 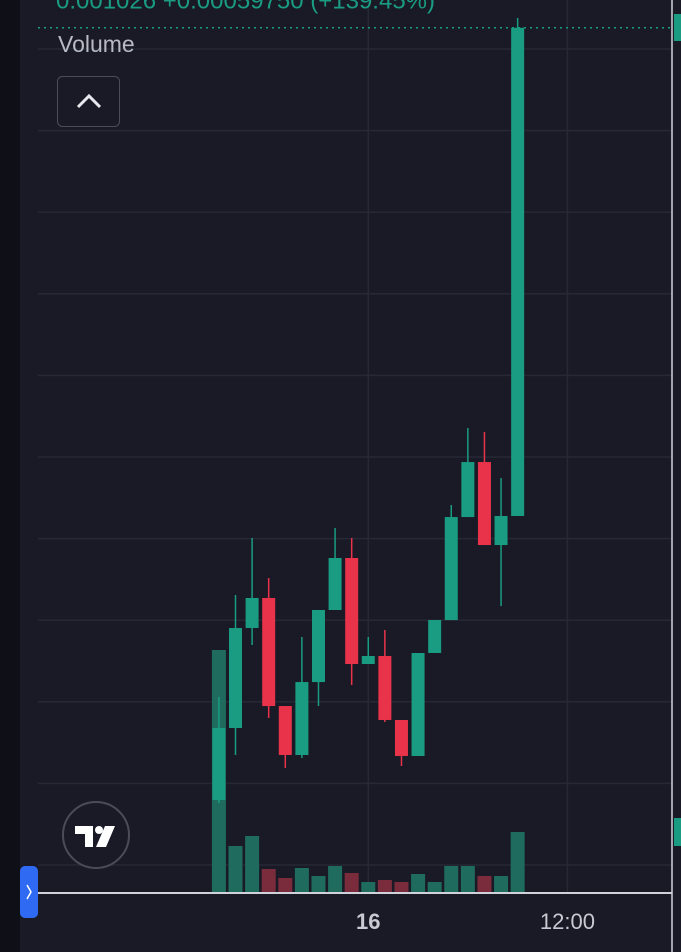 I want to click on chevron-icon, so click(x=89, y=101).